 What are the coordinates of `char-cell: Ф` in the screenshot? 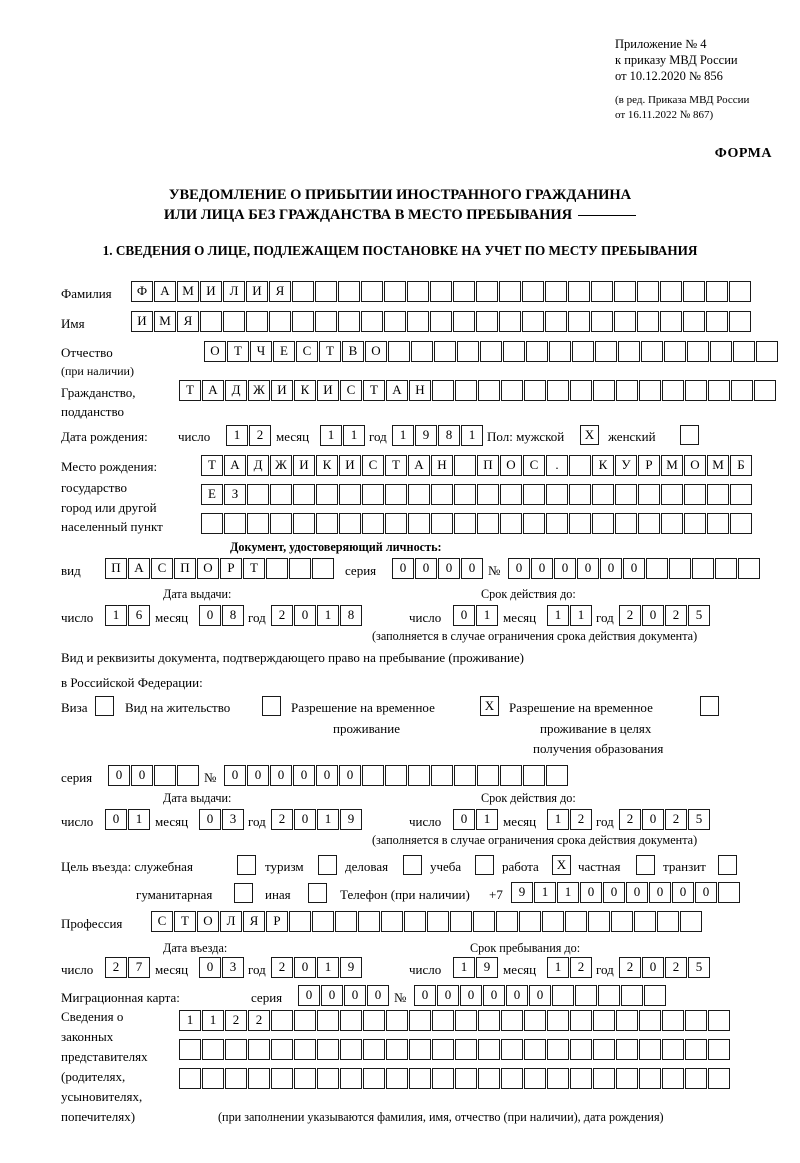 It's located at (142, 291).